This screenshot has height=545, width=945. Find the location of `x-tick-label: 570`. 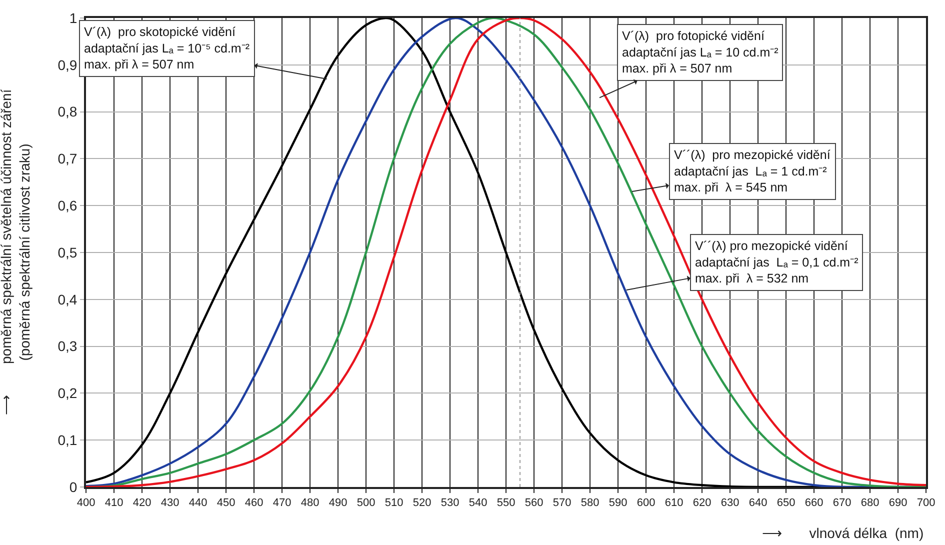

x-tick-label: 570 is located at coordinates (562, 503).